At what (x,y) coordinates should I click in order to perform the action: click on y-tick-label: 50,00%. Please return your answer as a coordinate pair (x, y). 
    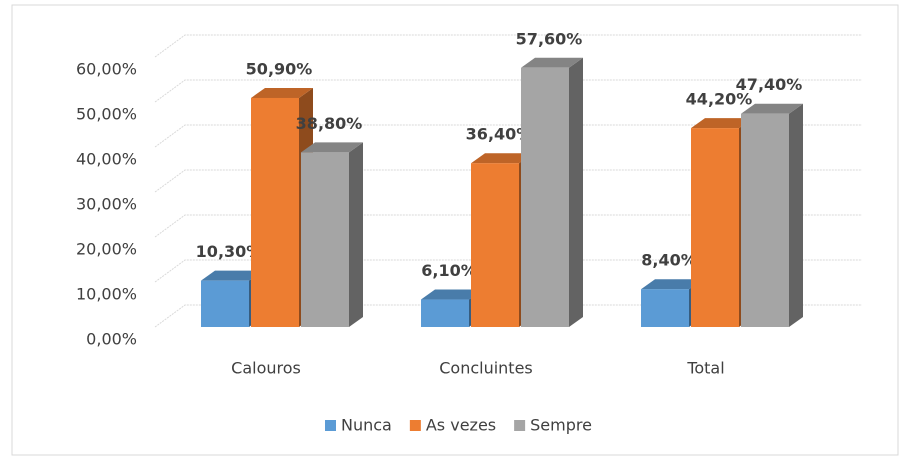
    Looking at the image, I should click on (106, 114).